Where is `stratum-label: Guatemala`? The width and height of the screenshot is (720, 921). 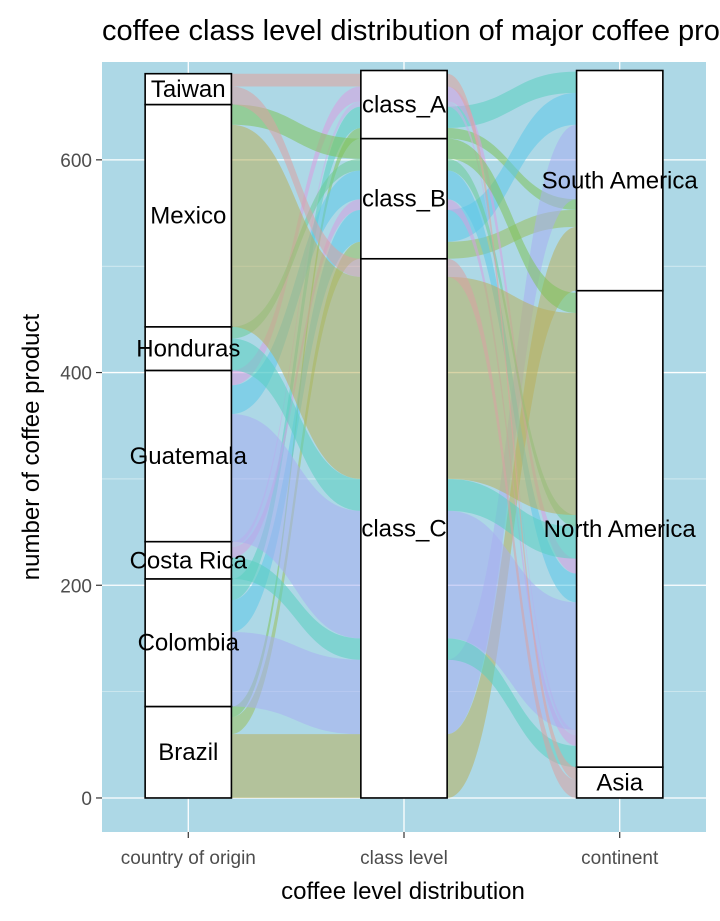
stratum-label: Guatemala is located at coordinates (189, 456).